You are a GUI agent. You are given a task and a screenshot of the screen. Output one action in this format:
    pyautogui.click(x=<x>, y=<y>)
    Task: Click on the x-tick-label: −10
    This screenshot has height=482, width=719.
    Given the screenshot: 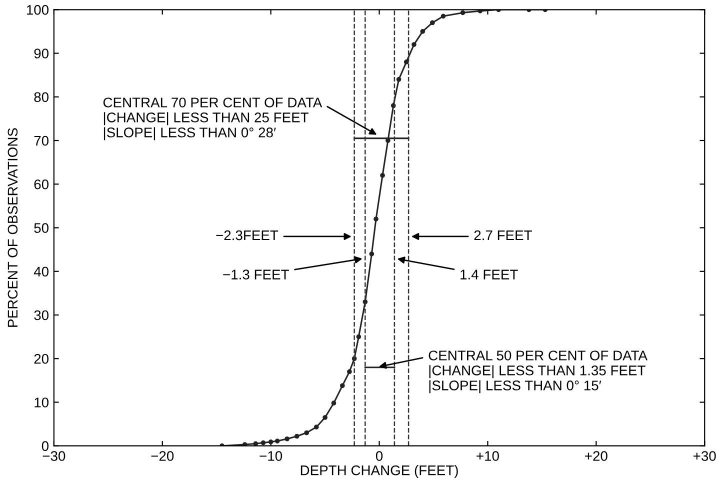 What is the action you would take?
    pyautogui.click(x=271, y=456)
    